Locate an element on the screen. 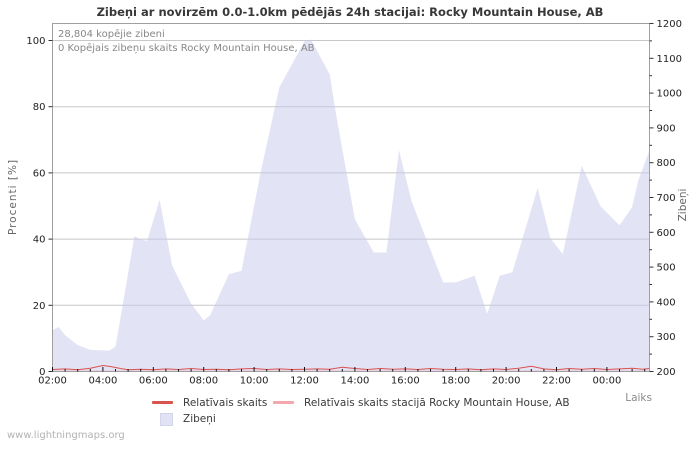  axis-tick-label: 80 is located at coordinates (39, 107).